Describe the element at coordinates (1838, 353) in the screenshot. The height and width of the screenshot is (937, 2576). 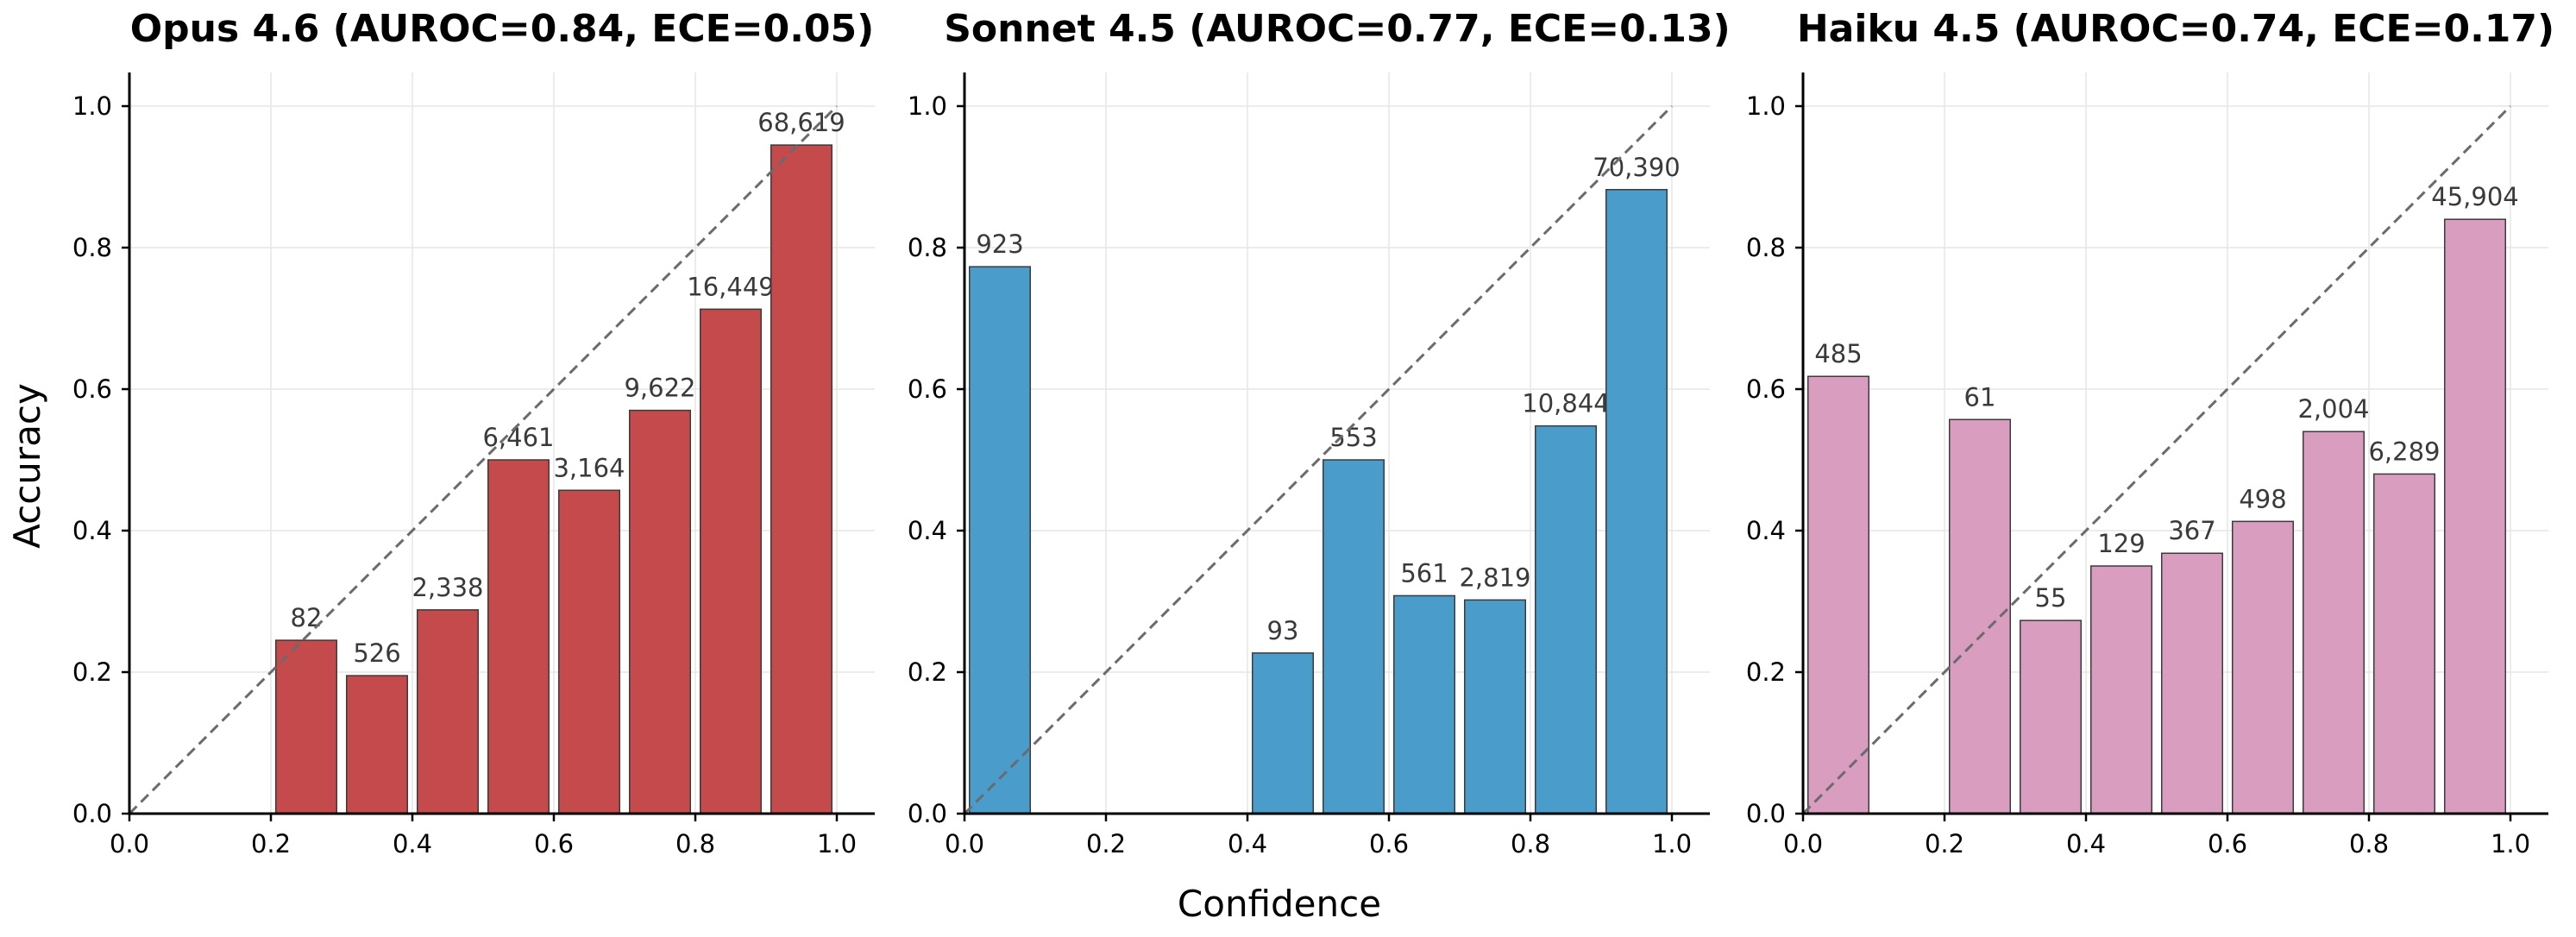
I see `bar-count-label: 485` at that location.